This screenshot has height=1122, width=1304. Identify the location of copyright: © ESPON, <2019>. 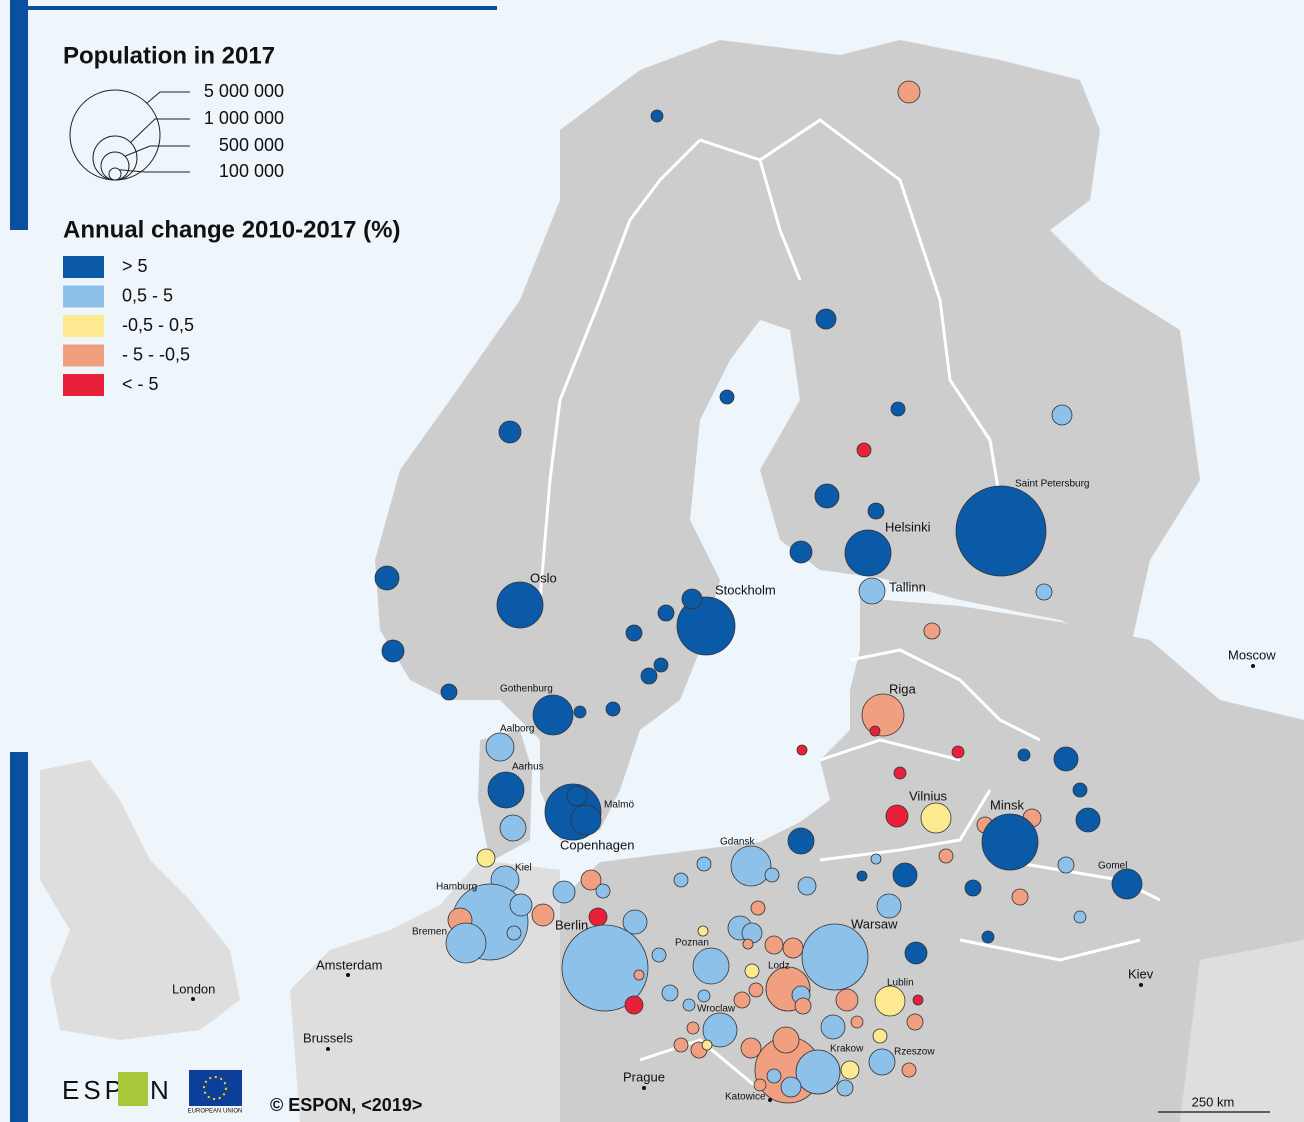
(346, 1105).